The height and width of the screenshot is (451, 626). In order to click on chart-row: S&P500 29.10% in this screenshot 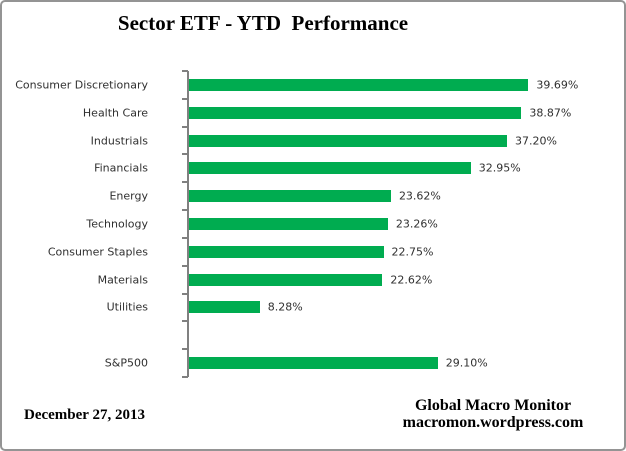, I will do `click(313, 363)`.